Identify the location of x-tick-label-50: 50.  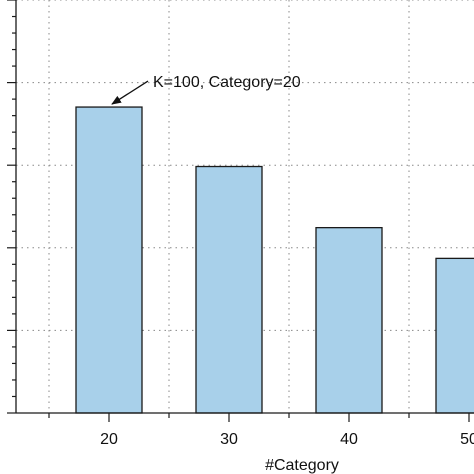
(467, 439).